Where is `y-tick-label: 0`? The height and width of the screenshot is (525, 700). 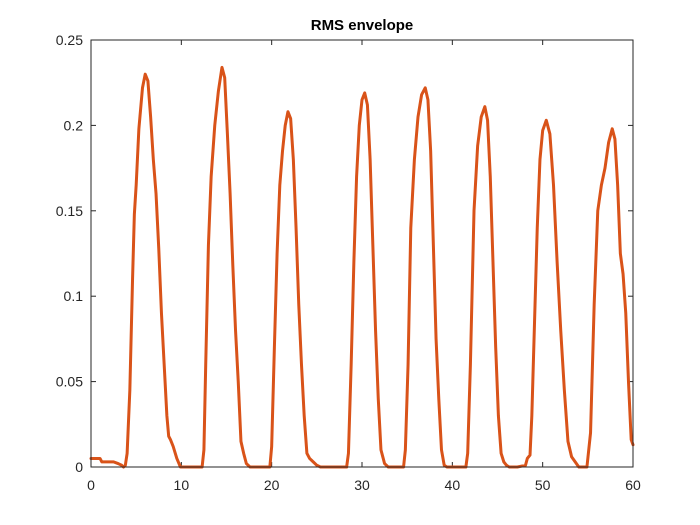 y-tick-label: 0 is located at coordinates (79, 467).